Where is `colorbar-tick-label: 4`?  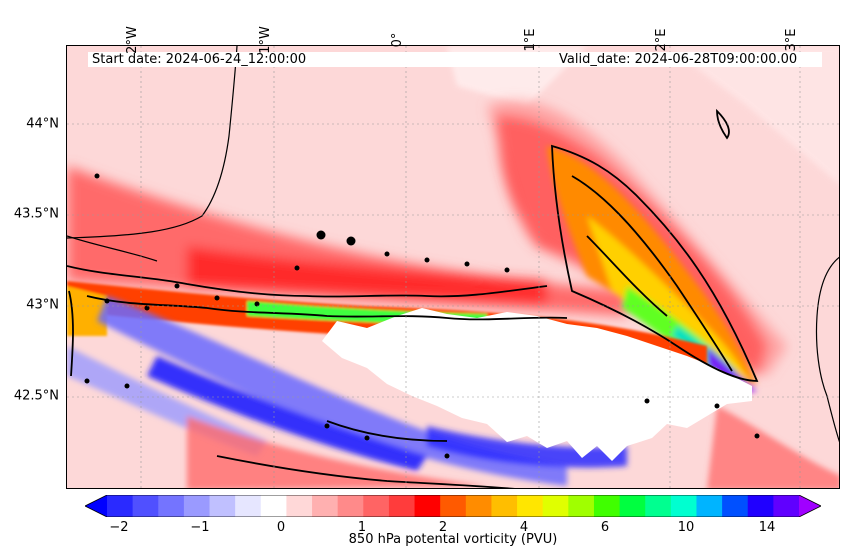 colorbar-tick-label: 4 is located at coordinates (524, 527).